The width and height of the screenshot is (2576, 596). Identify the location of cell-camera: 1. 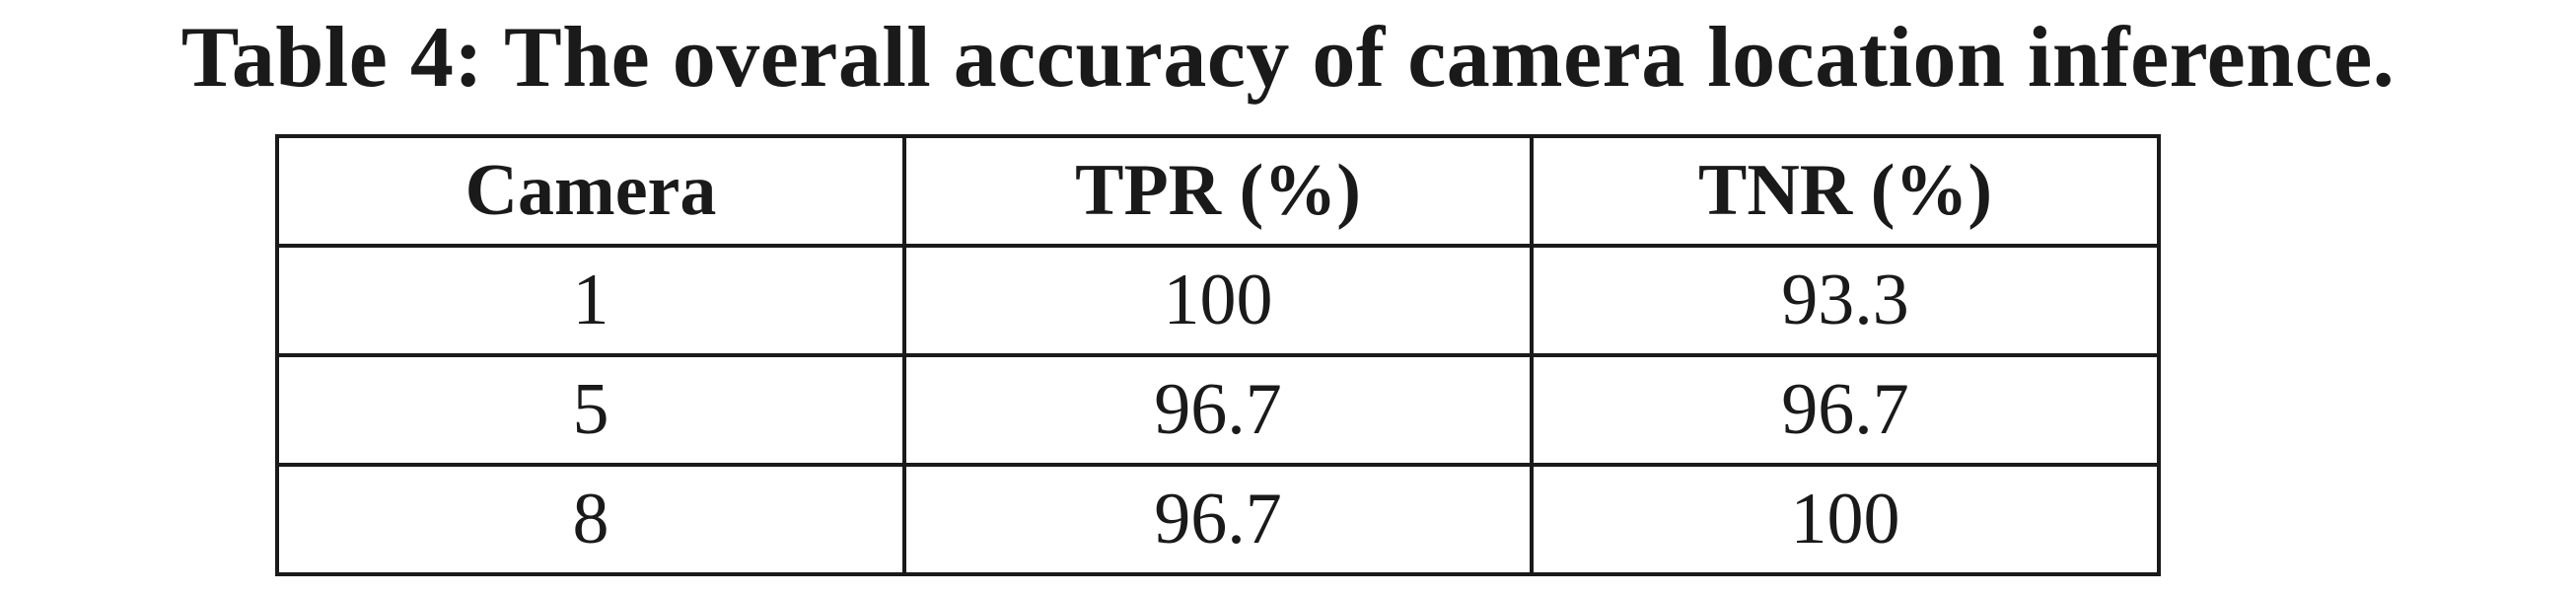
(590, 300).